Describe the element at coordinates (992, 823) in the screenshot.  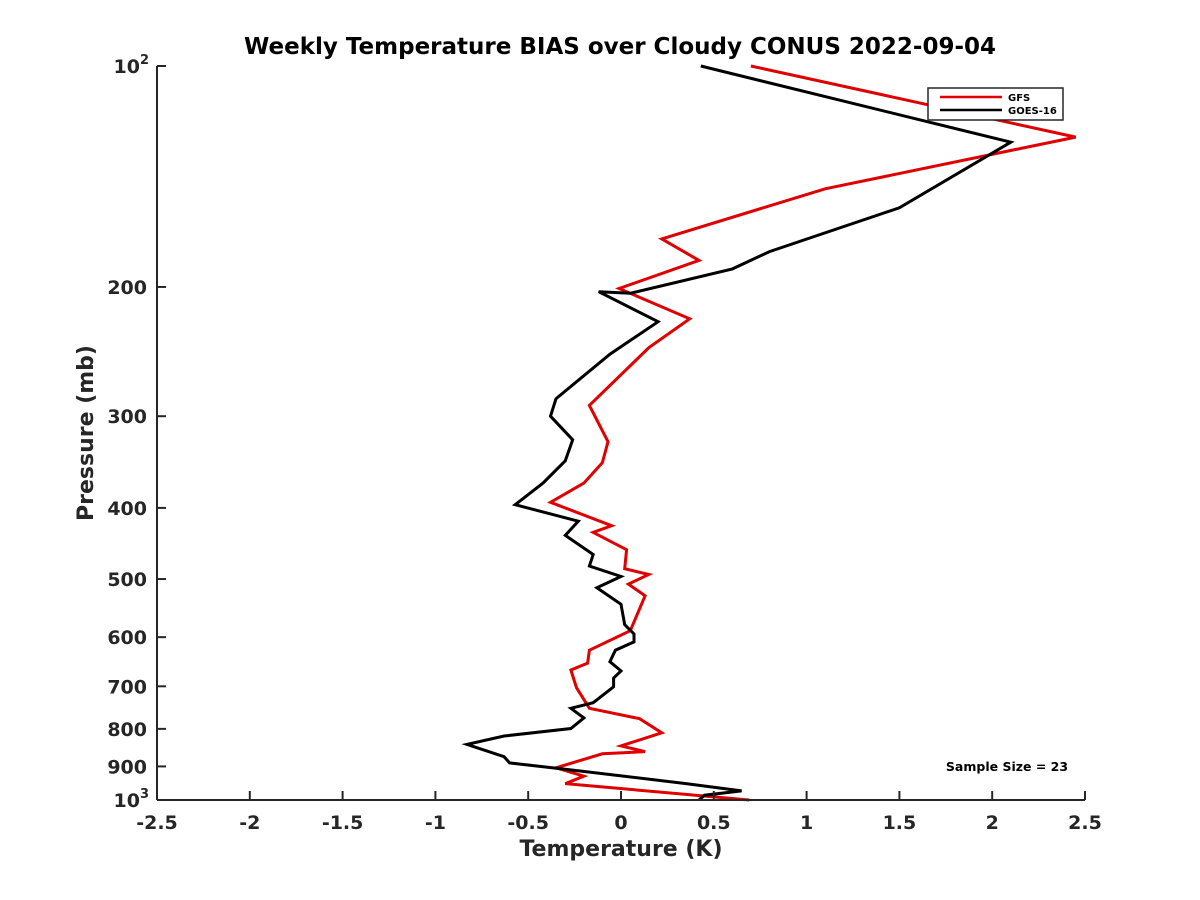
I see `x-tick-label: 2` at that location.